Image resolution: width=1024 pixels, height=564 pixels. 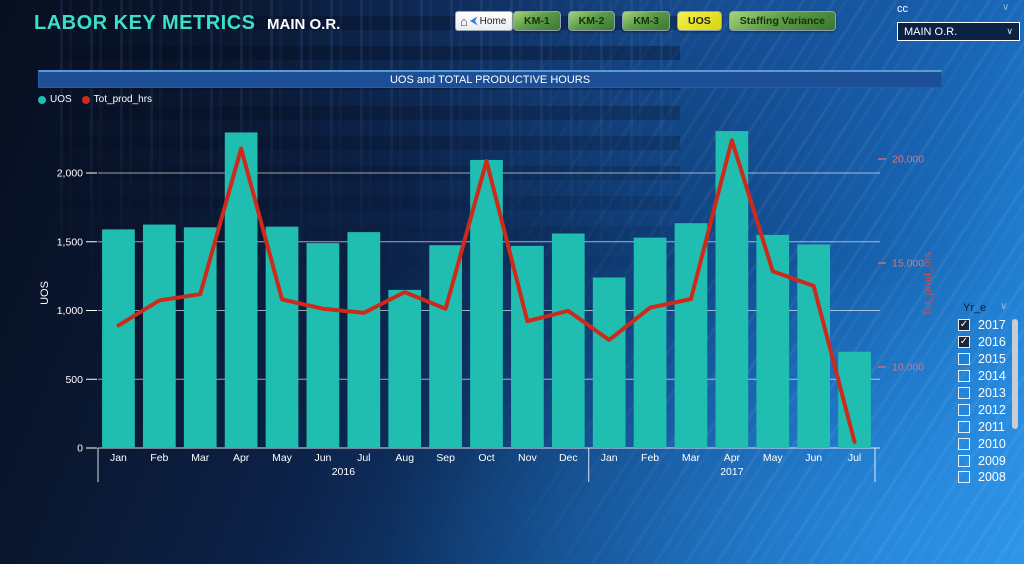 I want to click on nav-button-staffing-variance: Staffing Variance, so click(x=782, y=21).